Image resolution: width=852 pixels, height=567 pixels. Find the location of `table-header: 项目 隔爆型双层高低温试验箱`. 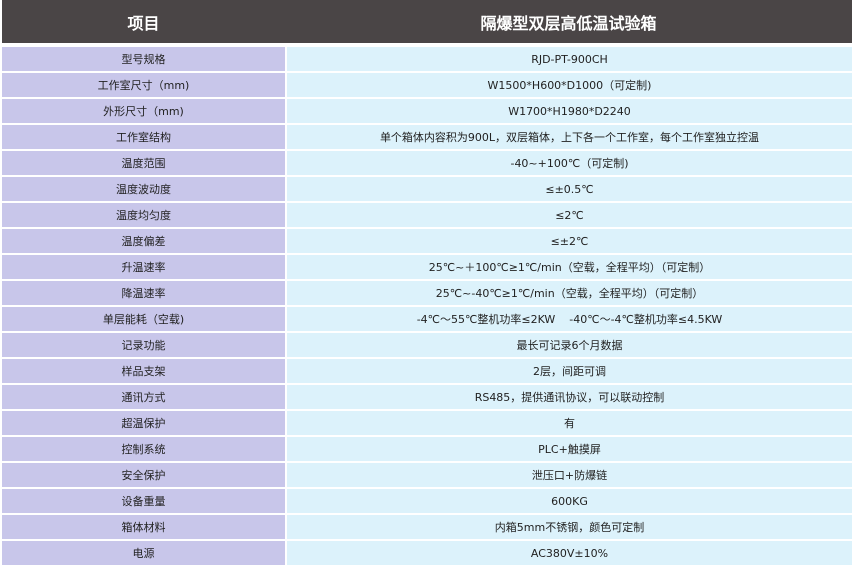

table-header: 项目 隔爆型双层高低温试验箱 is located at coordinates (427, 21).